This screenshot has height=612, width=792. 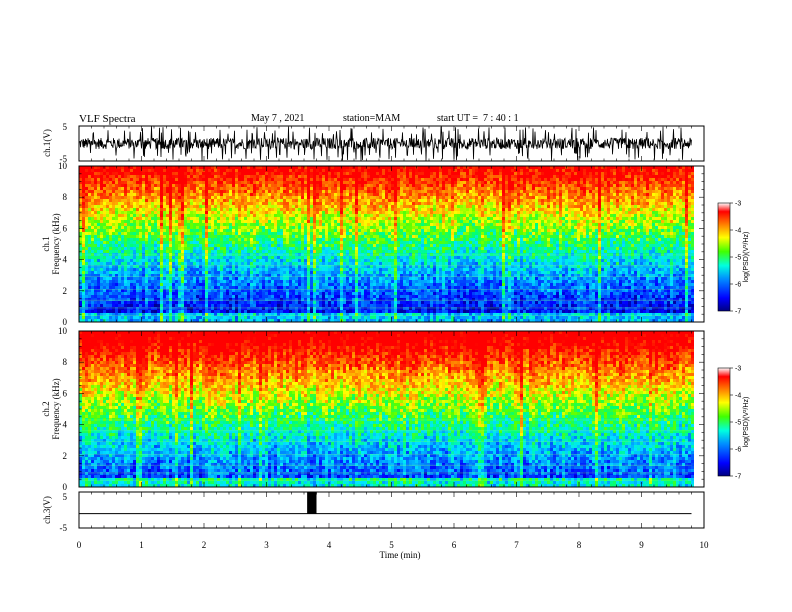 What do you see at coordinates (579, 545) in the screenshot?
I see `x-tick-label: 8` at bounding box center [579, 545].